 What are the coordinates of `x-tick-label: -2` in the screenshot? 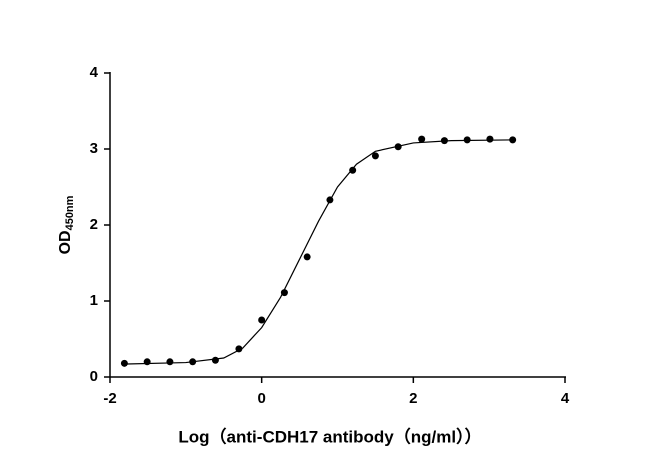 It's located at (109, 398).